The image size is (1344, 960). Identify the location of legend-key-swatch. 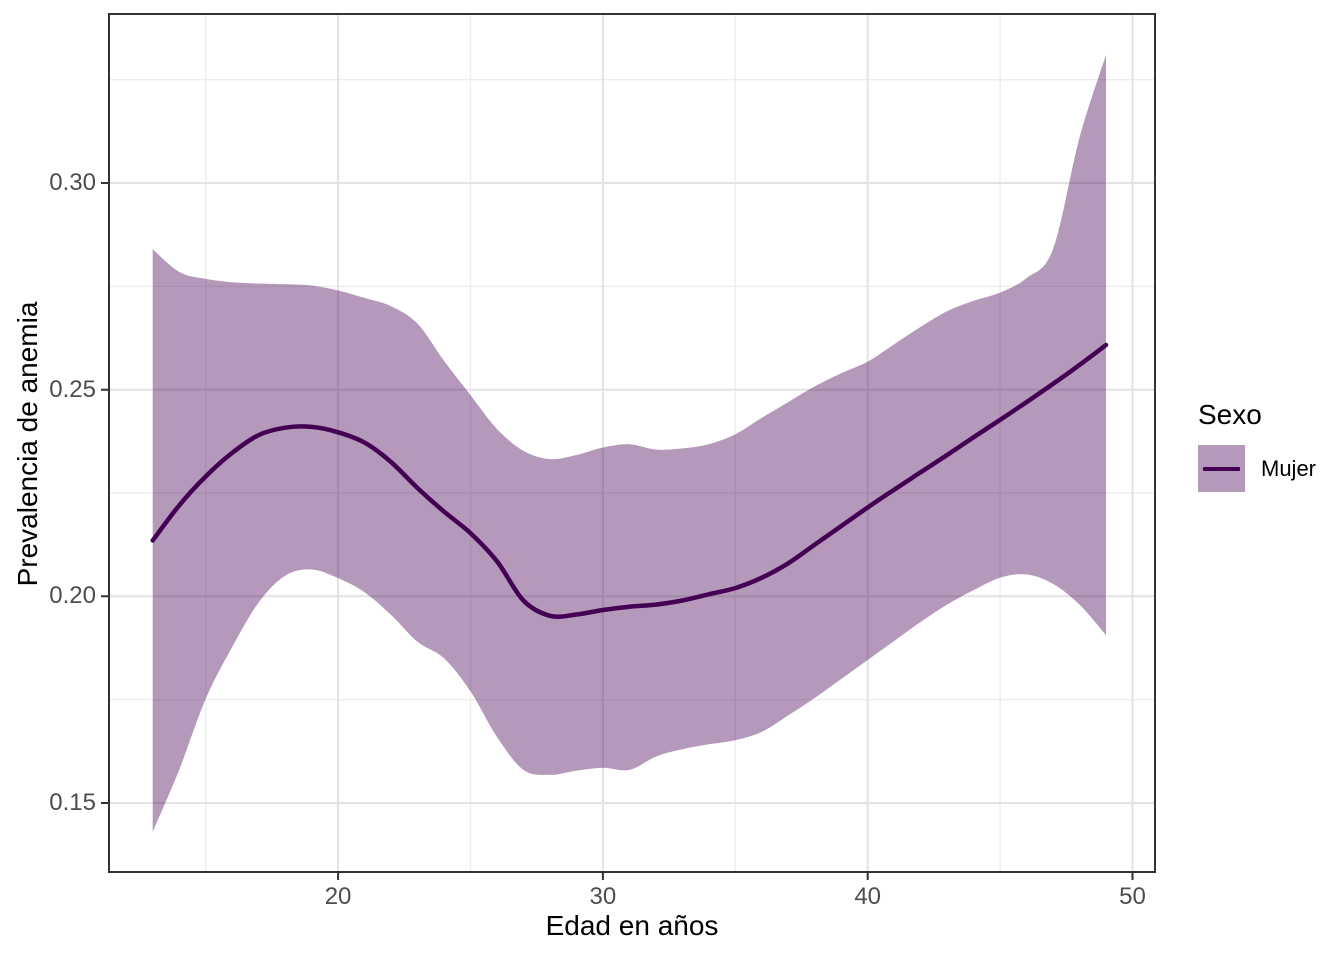
(1221, 468).